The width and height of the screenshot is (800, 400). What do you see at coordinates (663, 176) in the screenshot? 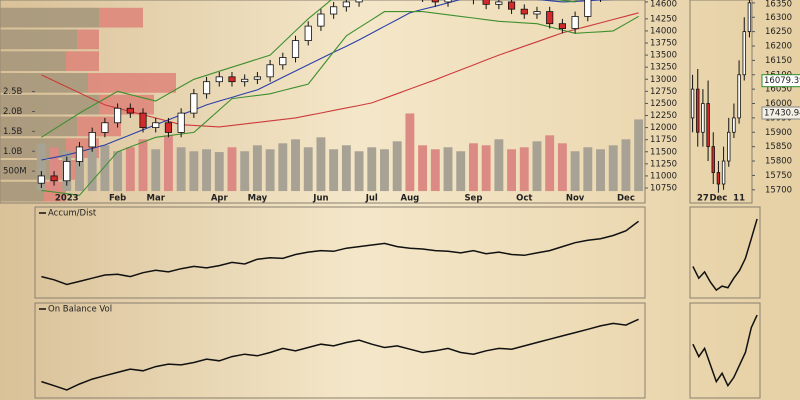
I see `y-tick-label: 11000` at bounding box center [663, 176].